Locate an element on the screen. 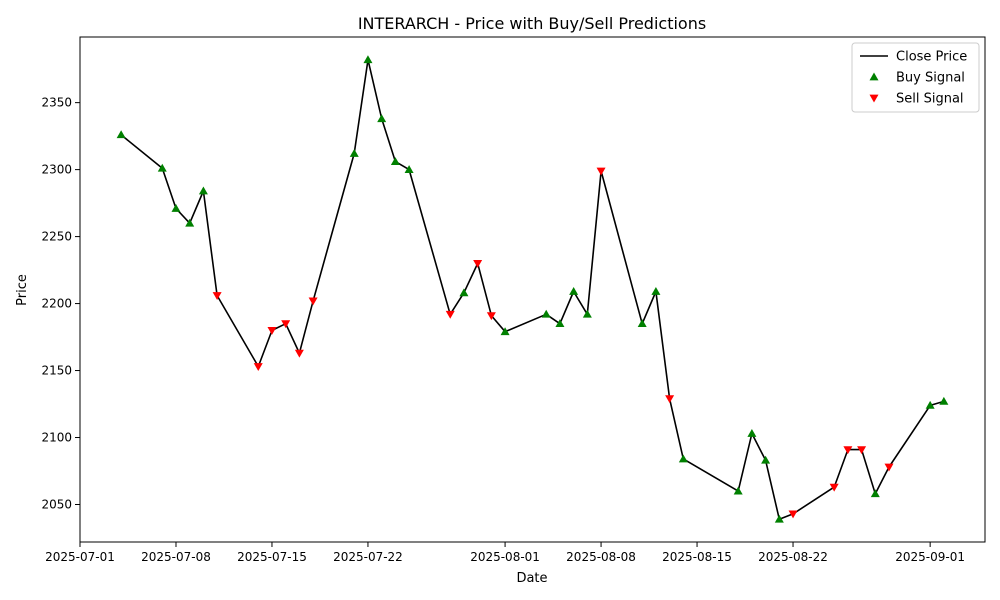 The height and width of the screenshot is (600, 1000). y-tick-label: 2350 is located at coordinates (56, 103).